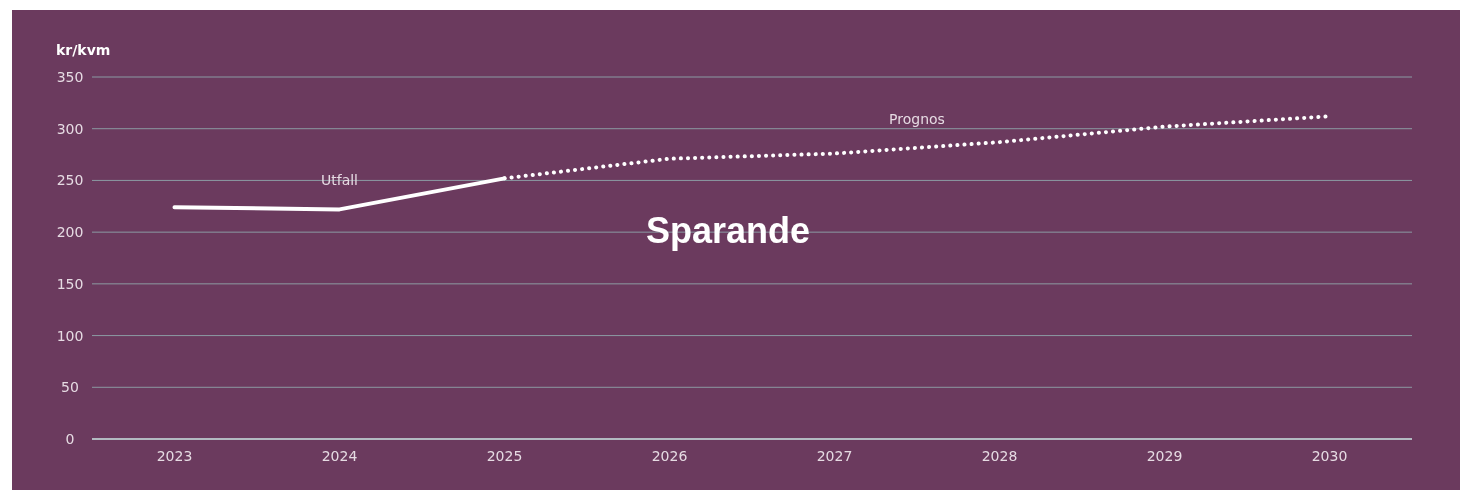 This screenshot has width=1472, height=490. Describe the element at coordinates (70, 439) in the screenshot. I see `y-tick-label: 0` at that location.